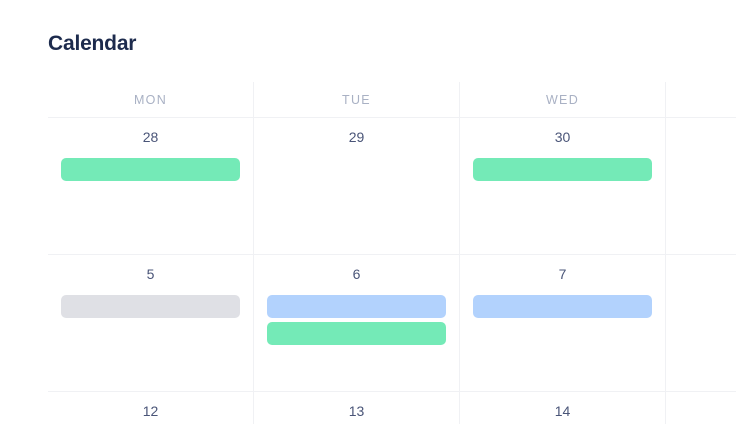  I want to click on week-row: 12 13 14, so click(392, 408).